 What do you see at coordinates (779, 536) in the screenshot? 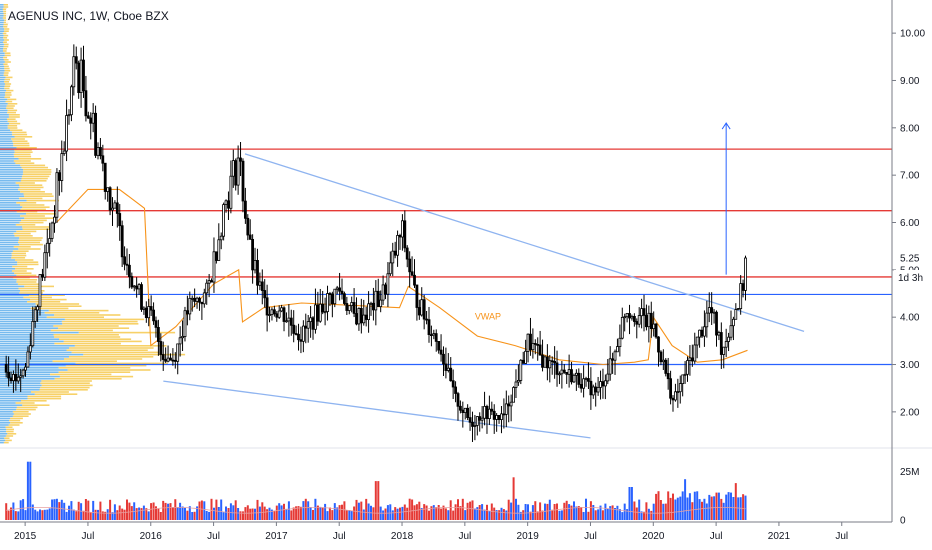
I see `x-tick-label: 2021` at bounding box center [779, 536].